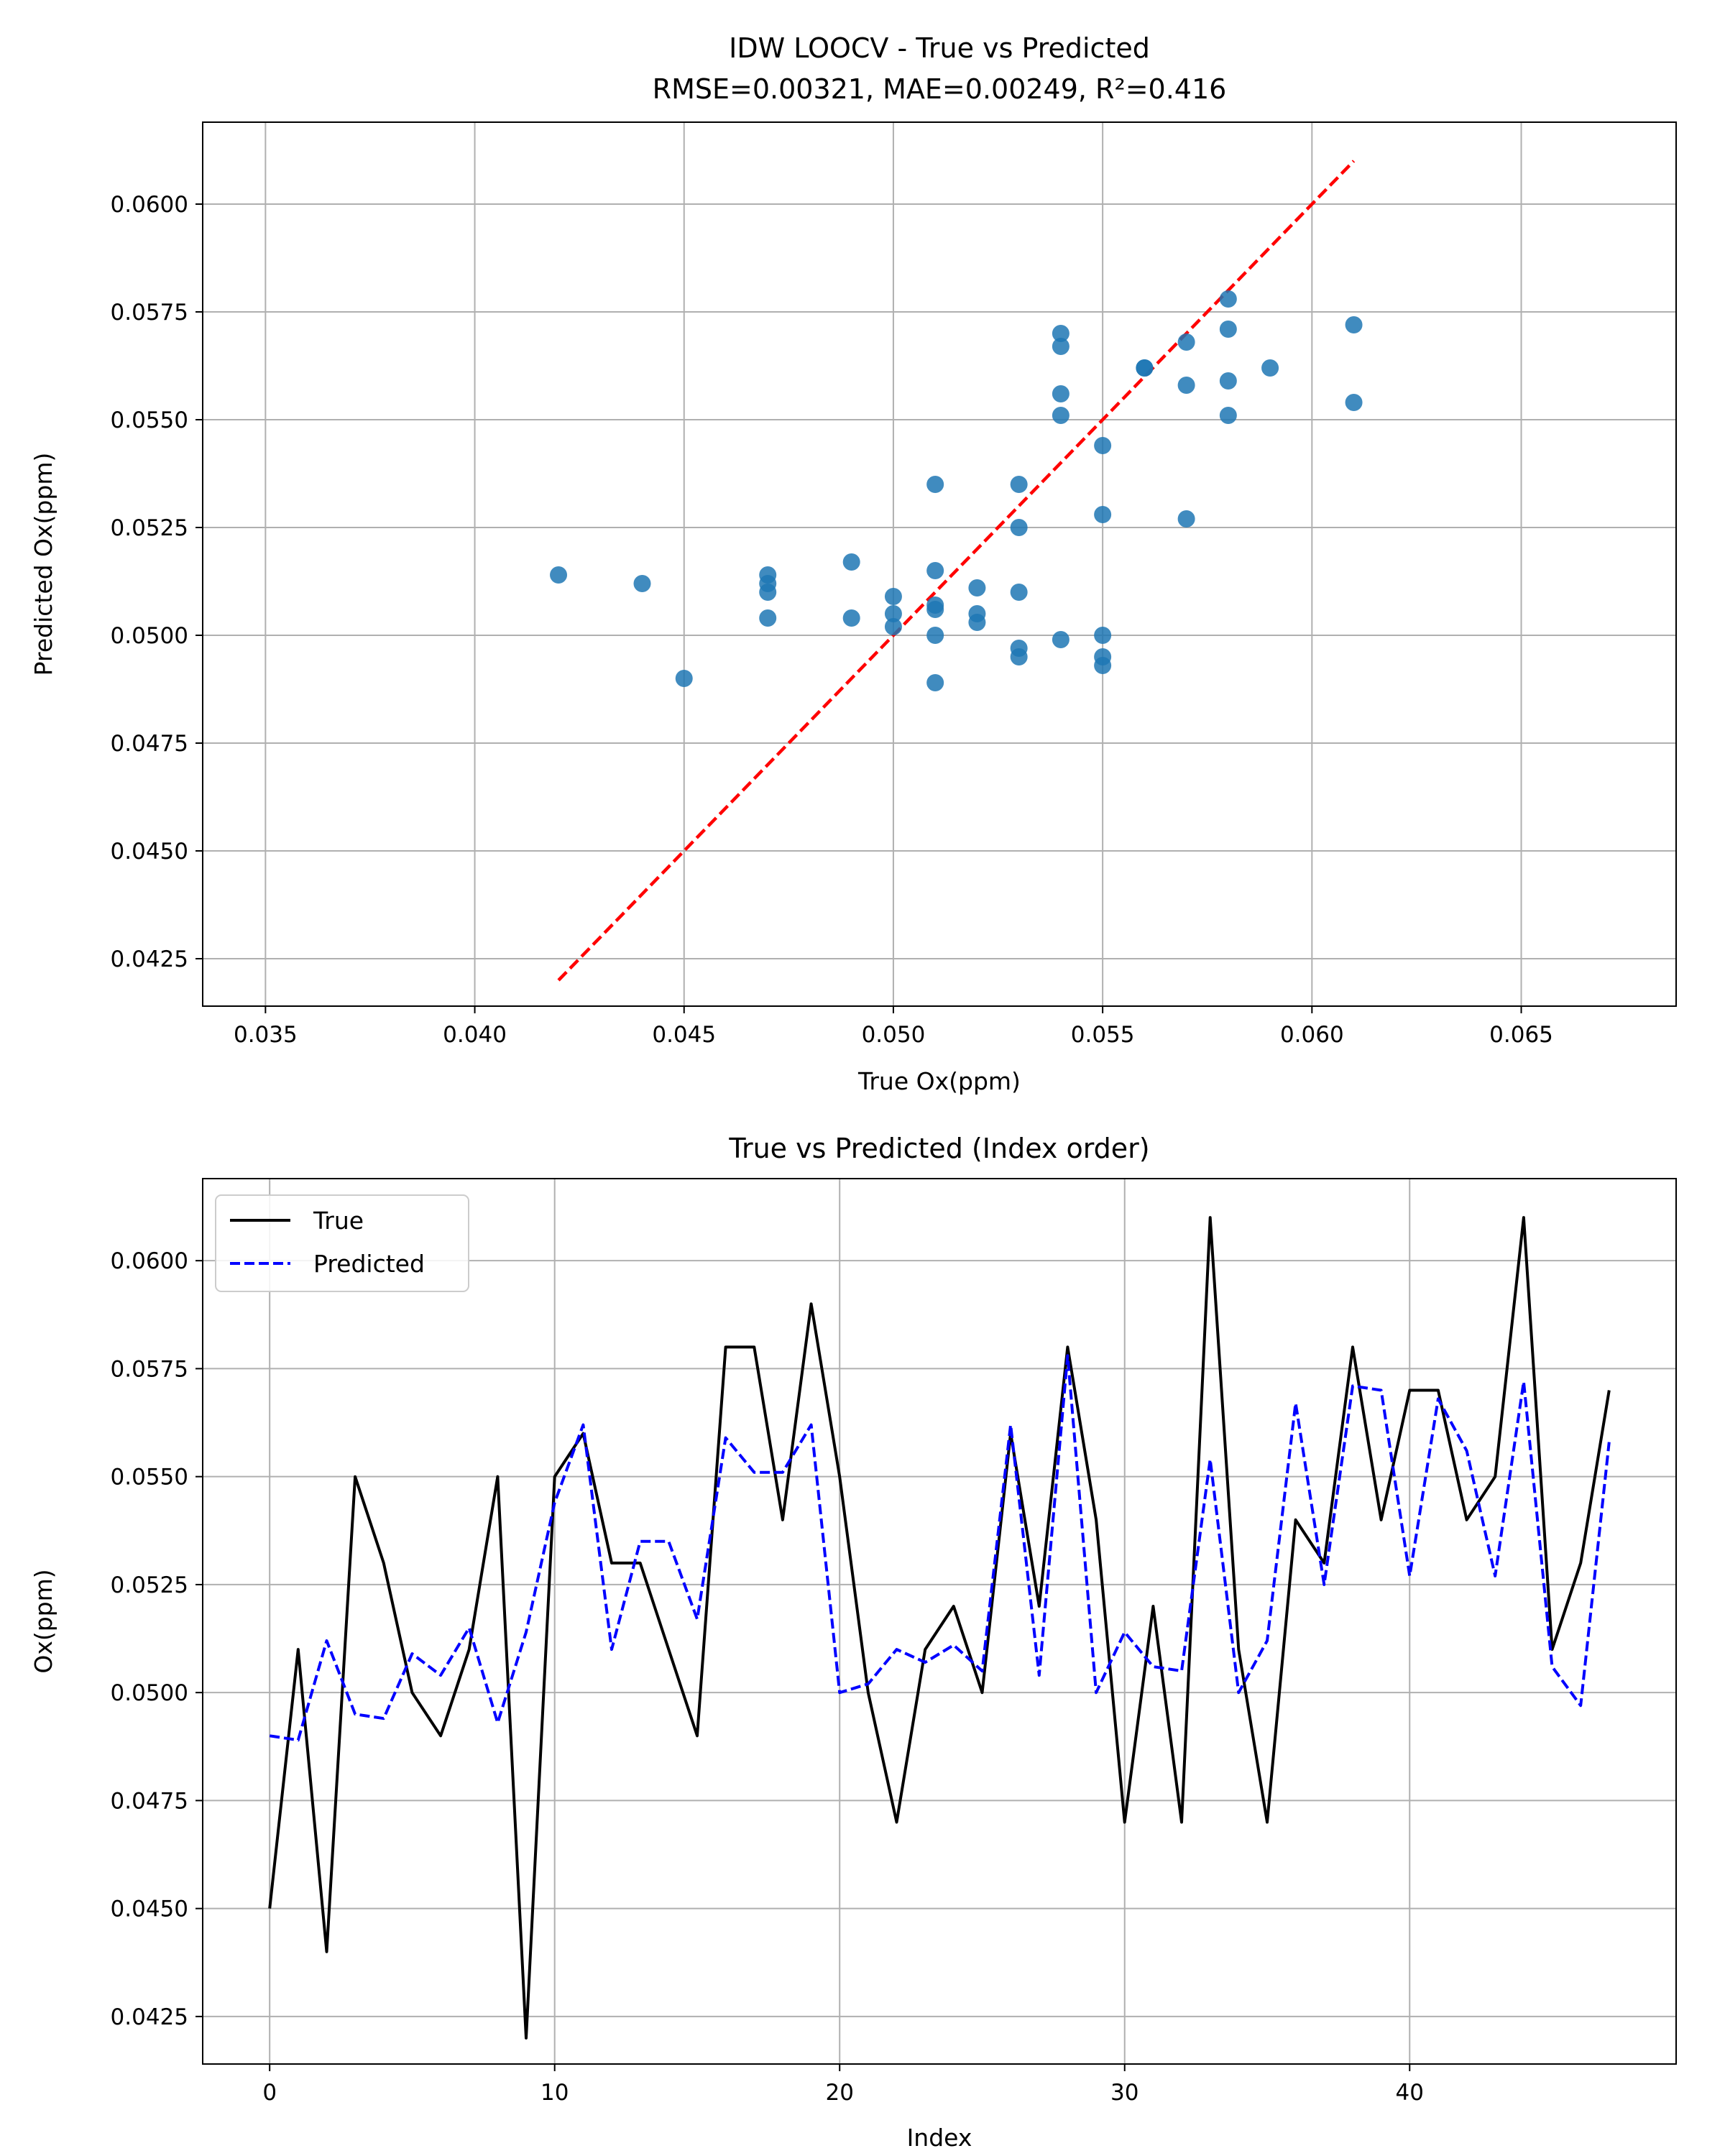 The image size is (1725, 2156). Describe the element at coordinates (939, 2138) in the screenshot. I see `line-x-axis-label: Index` at that location.